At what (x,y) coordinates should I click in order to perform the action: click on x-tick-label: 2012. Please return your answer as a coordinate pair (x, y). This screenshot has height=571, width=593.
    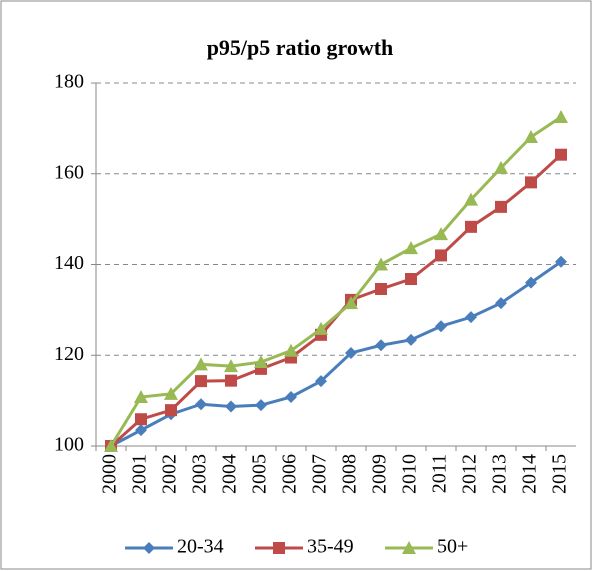
    Looking at the image, I should click on (470, 474).